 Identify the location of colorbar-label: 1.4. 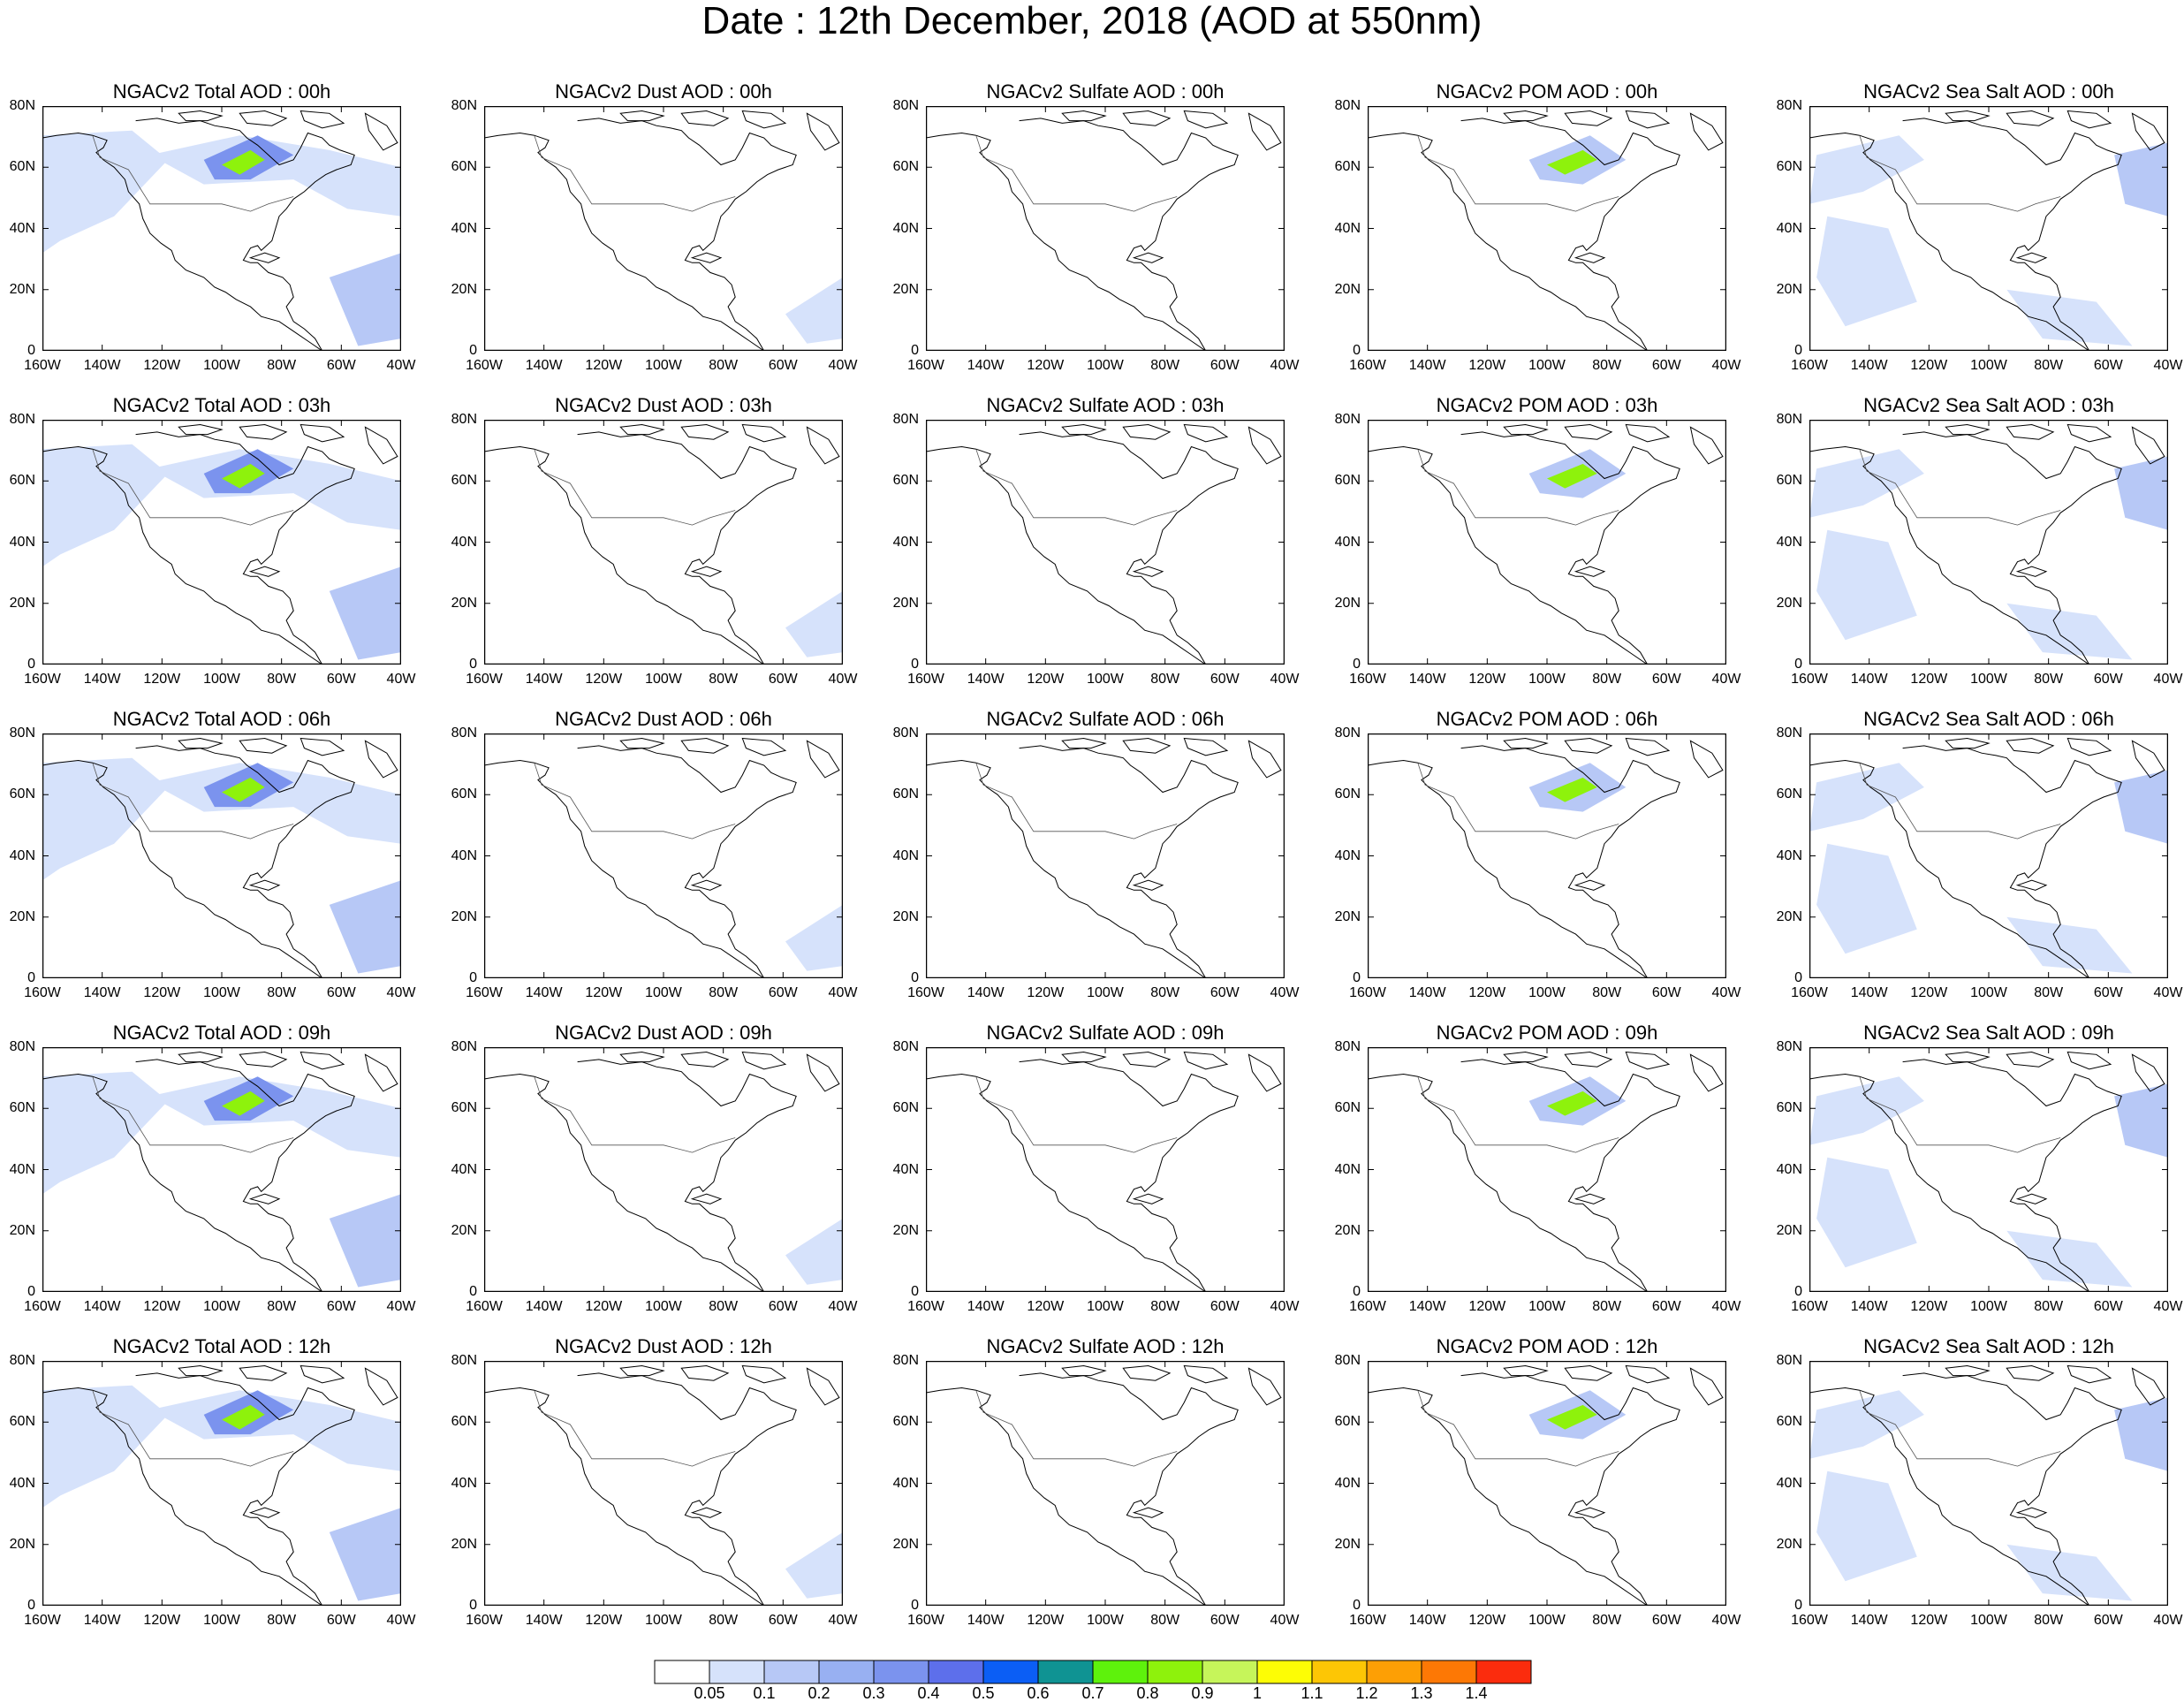
(1476, 1693).